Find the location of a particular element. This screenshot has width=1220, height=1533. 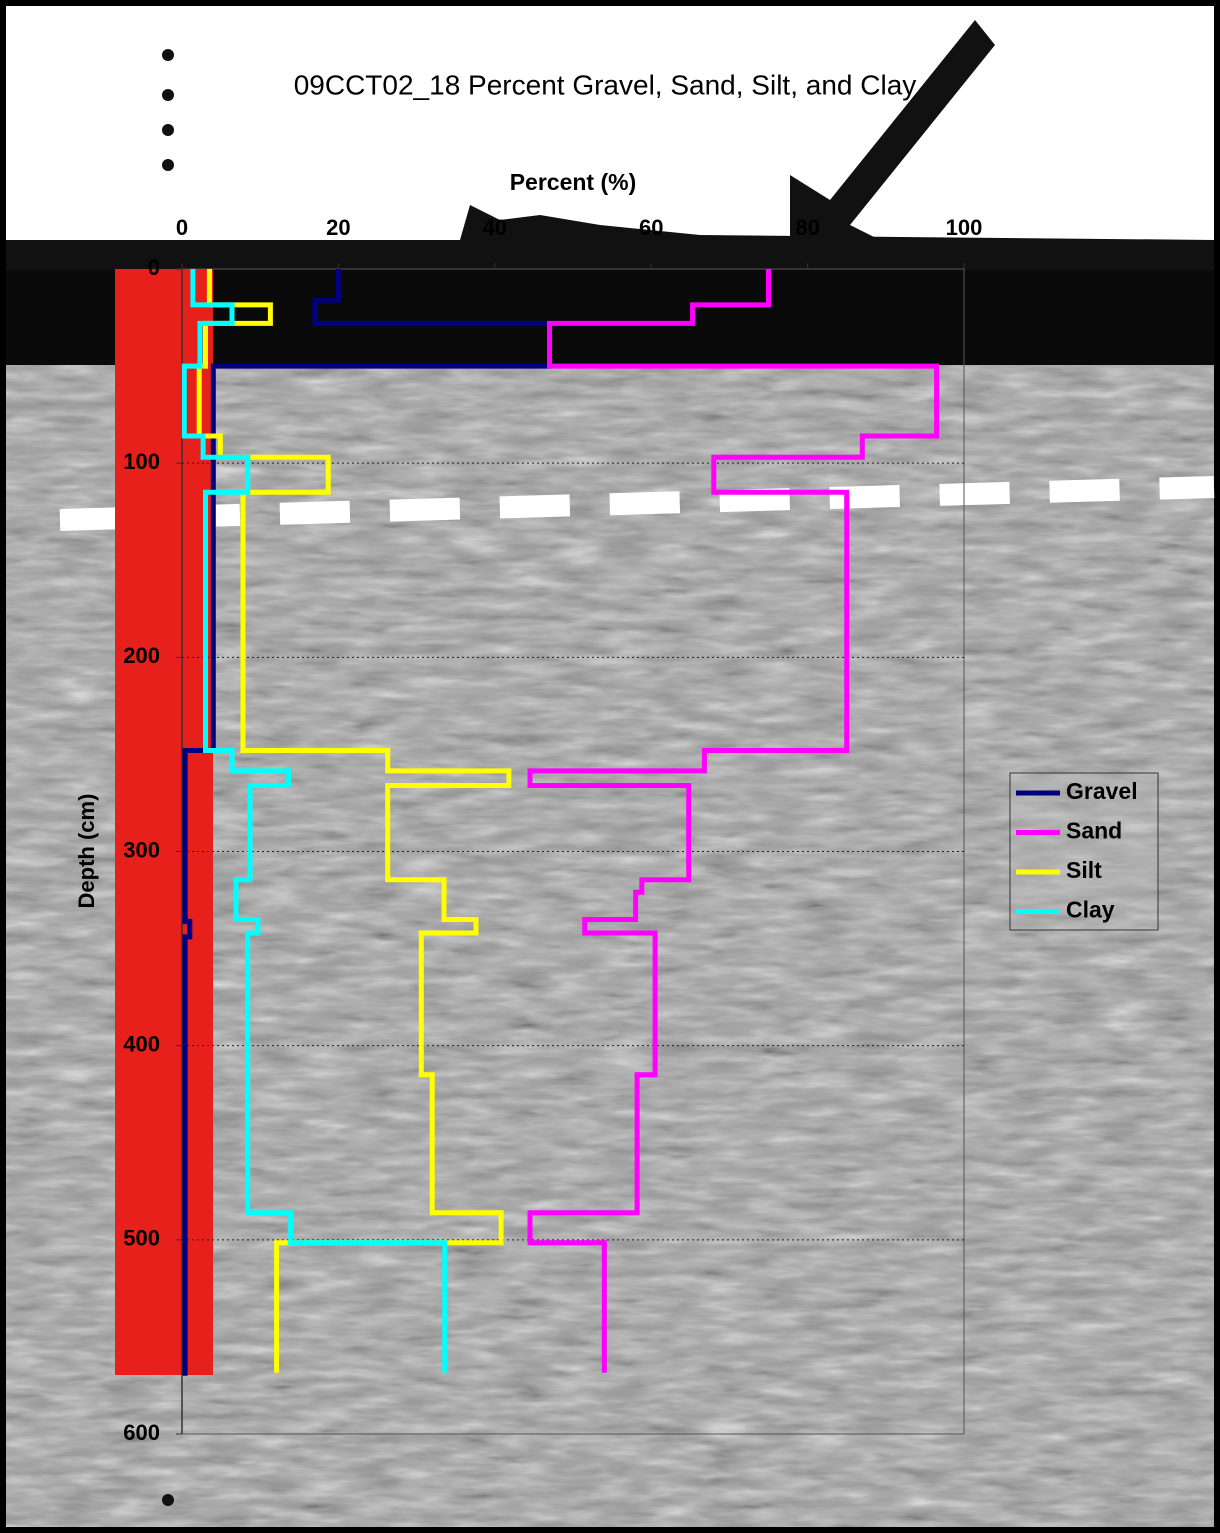

y-tick-label: 400 is located at coordinates (141, 1043).